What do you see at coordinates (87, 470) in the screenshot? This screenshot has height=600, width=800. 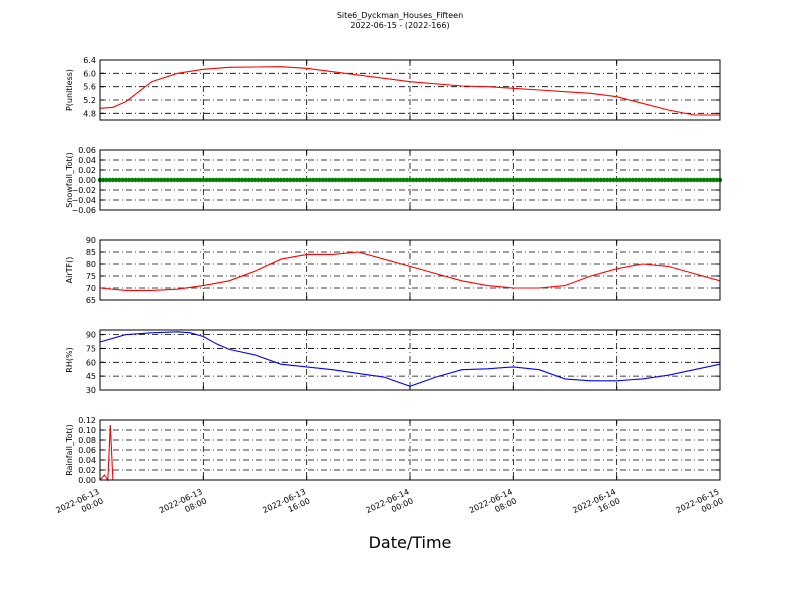 I see `y-tick-label: 0.02` at bounding box center [87, 470].